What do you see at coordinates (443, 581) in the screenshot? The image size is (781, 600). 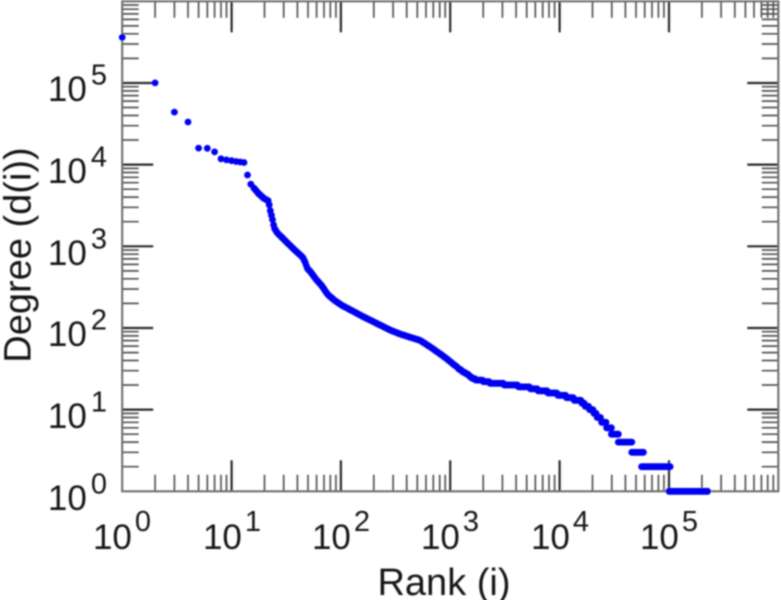 I see `svg-text: Rank (i)` at bounding box center [443, 581].